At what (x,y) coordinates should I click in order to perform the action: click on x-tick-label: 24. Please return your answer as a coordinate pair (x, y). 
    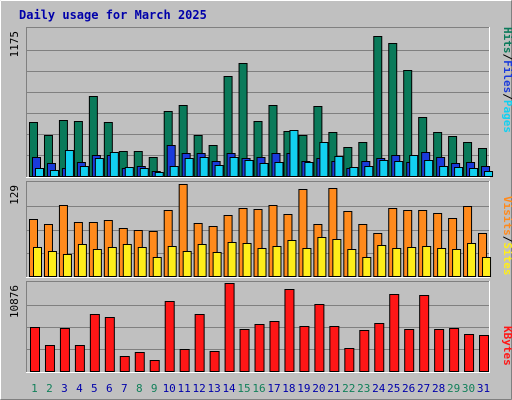
    Looking at the image, I should click on (379, 388).